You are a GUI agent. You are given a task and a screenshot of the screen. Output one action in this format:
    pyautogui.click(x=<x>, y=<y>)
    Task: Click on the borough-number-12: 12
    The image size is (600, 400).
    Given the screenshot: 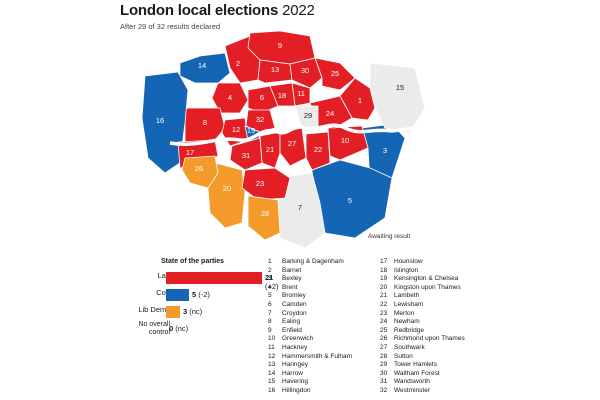 What is the action you would take?
    pyautogui.click(x=236, y=129)
    